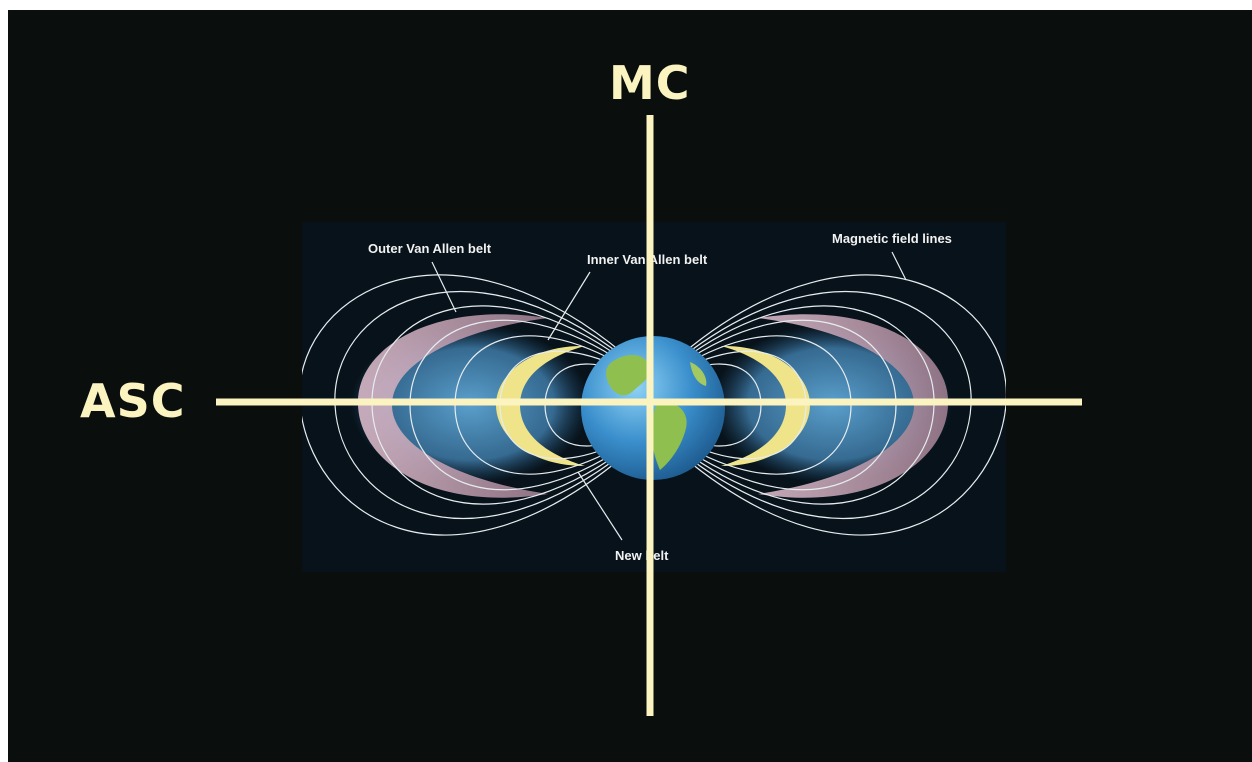 This screenshot has height=762, width=1252. I want to click on label-pointers, so click(669, 396).